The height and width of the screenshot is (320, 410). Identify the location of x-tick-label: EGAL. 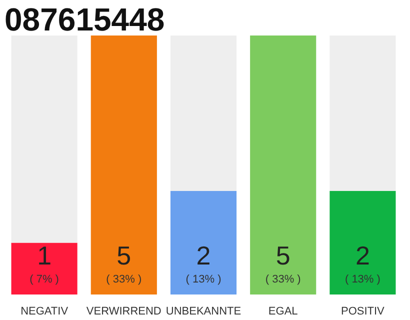
(283, 312).